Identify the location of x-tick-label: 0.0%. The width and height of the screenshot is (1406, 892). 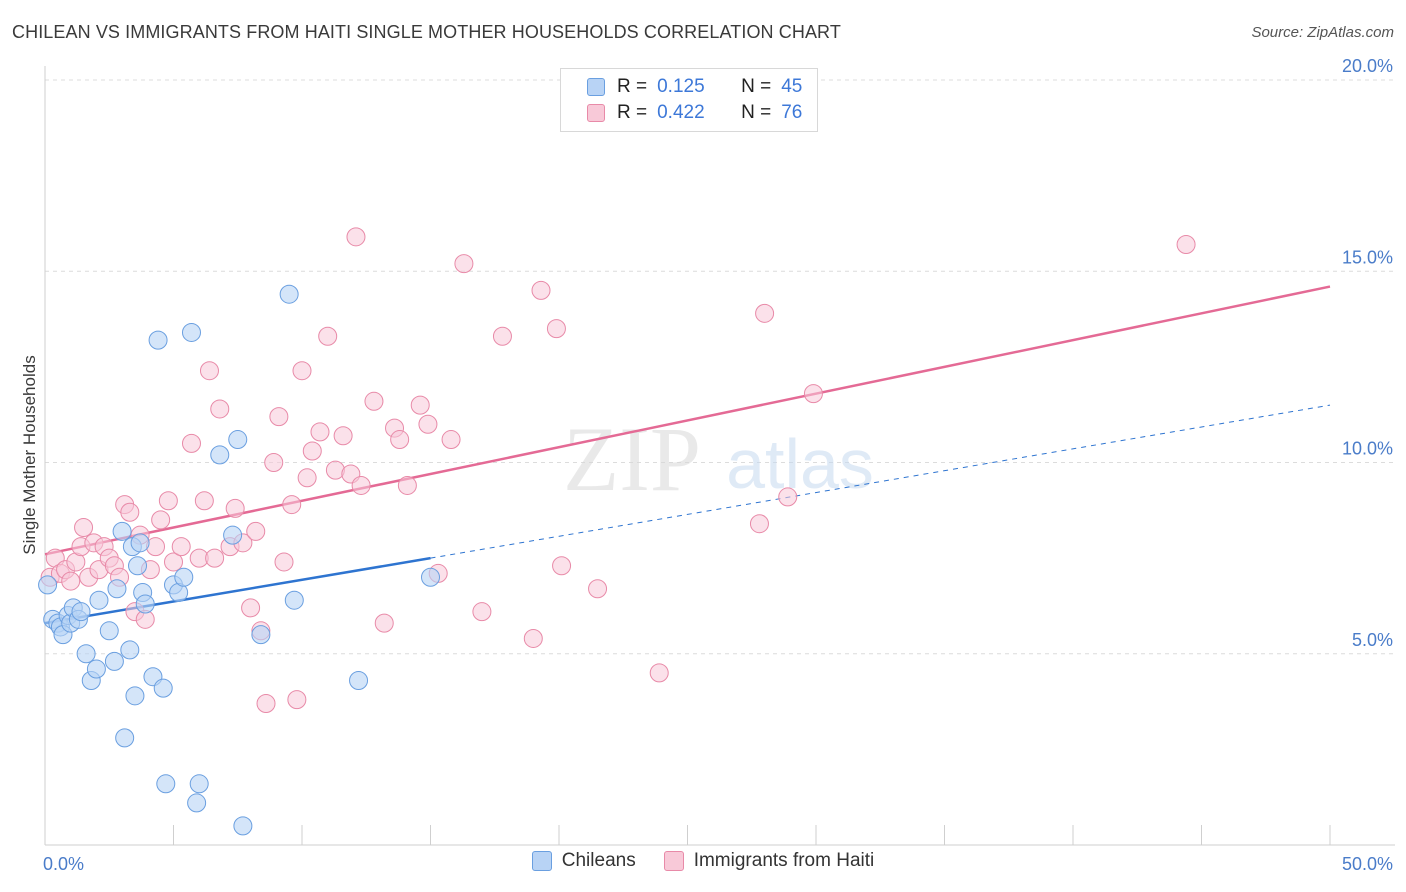
(63, 864).